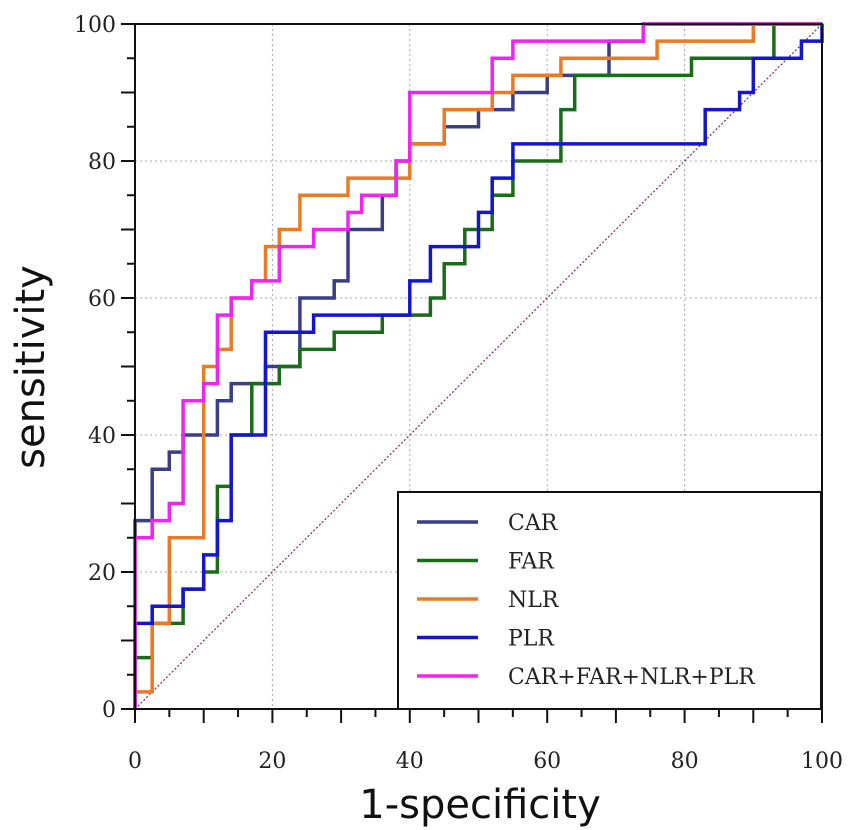 This screenshot has height=830, width=850. Describe the element at coordinates (533, 523) in the screenshot. I see `legend-label-car: CAR` at that location.